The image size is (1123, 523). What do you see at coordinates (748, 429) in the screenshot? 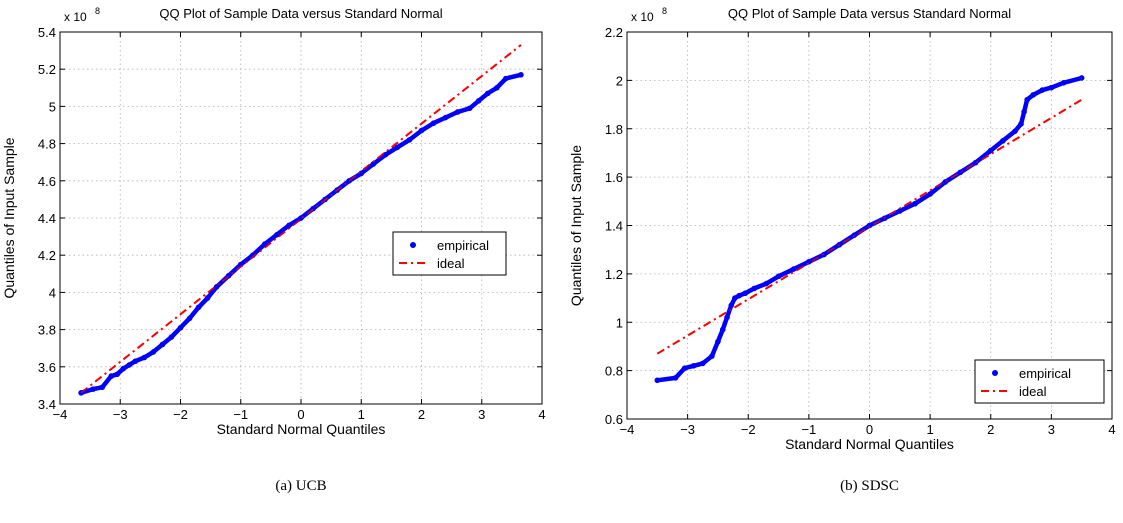
I see `x-tick-label: −2` at bounding box center [748, 429].